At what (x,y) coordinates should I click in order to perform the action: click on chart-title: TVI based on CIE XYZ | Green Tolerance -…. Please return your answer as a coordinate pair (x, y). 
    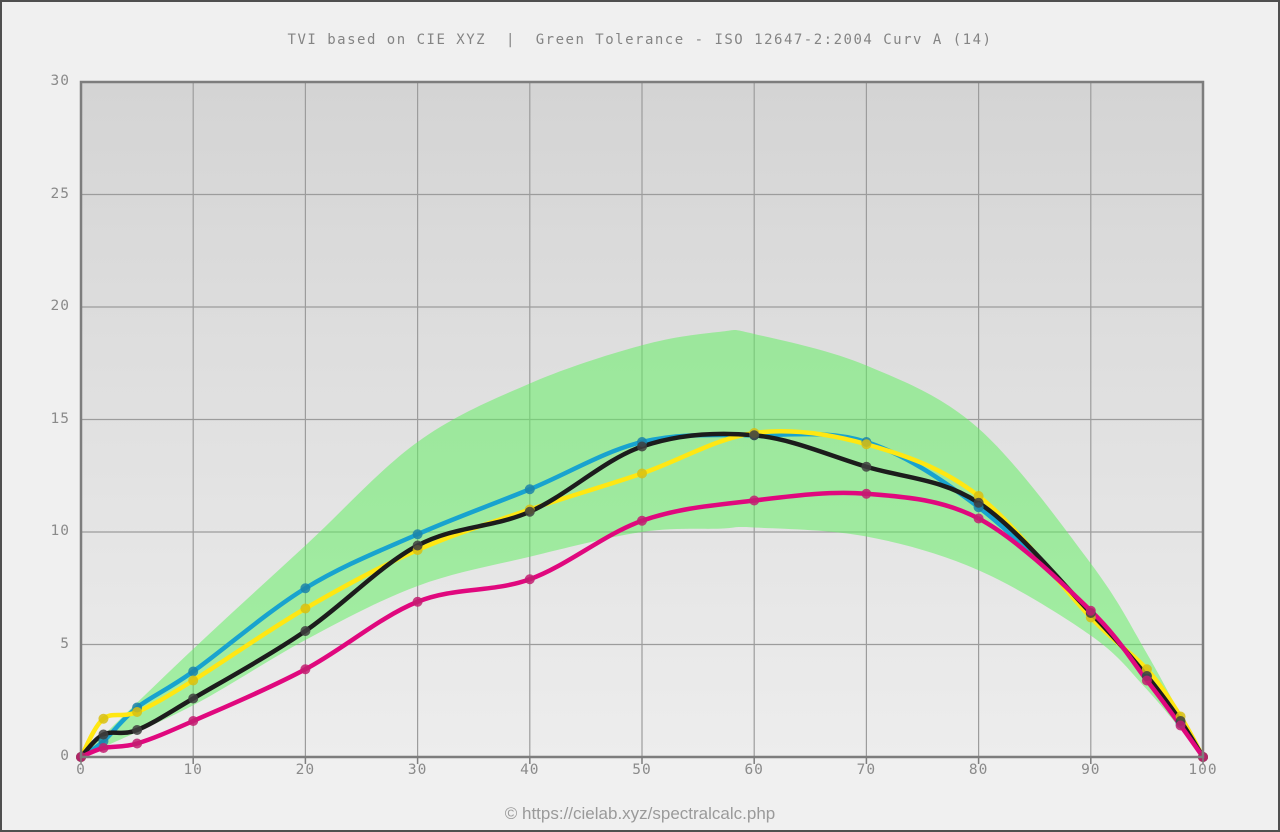
    Looking at the image, I should click on (640, 40).